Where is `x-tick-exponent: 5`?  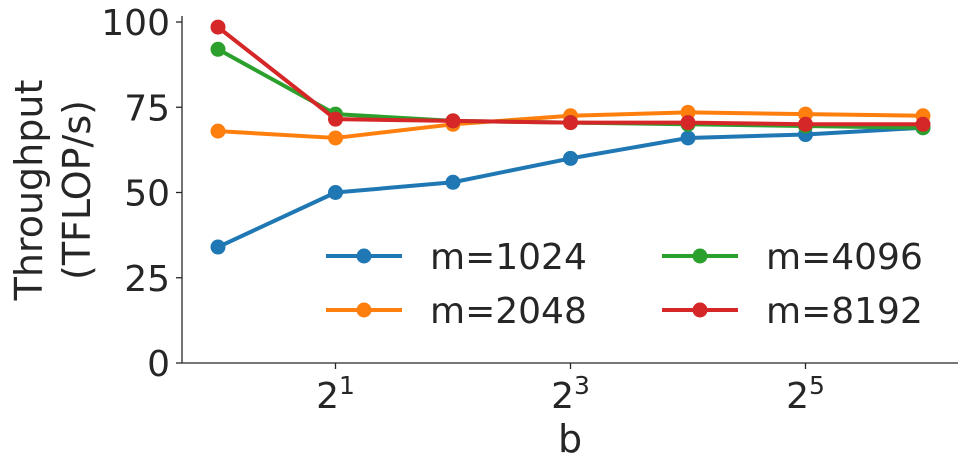 x-tick-exponent: 5 is located at coordinates (817, 385).